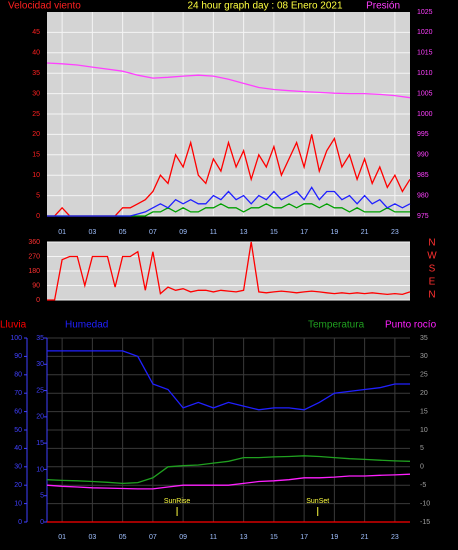 This screenshot has height=550, width=458. Describe the element at coordinates (317, 501) in the screenshot. I see `annotation: SunSet` at that location.